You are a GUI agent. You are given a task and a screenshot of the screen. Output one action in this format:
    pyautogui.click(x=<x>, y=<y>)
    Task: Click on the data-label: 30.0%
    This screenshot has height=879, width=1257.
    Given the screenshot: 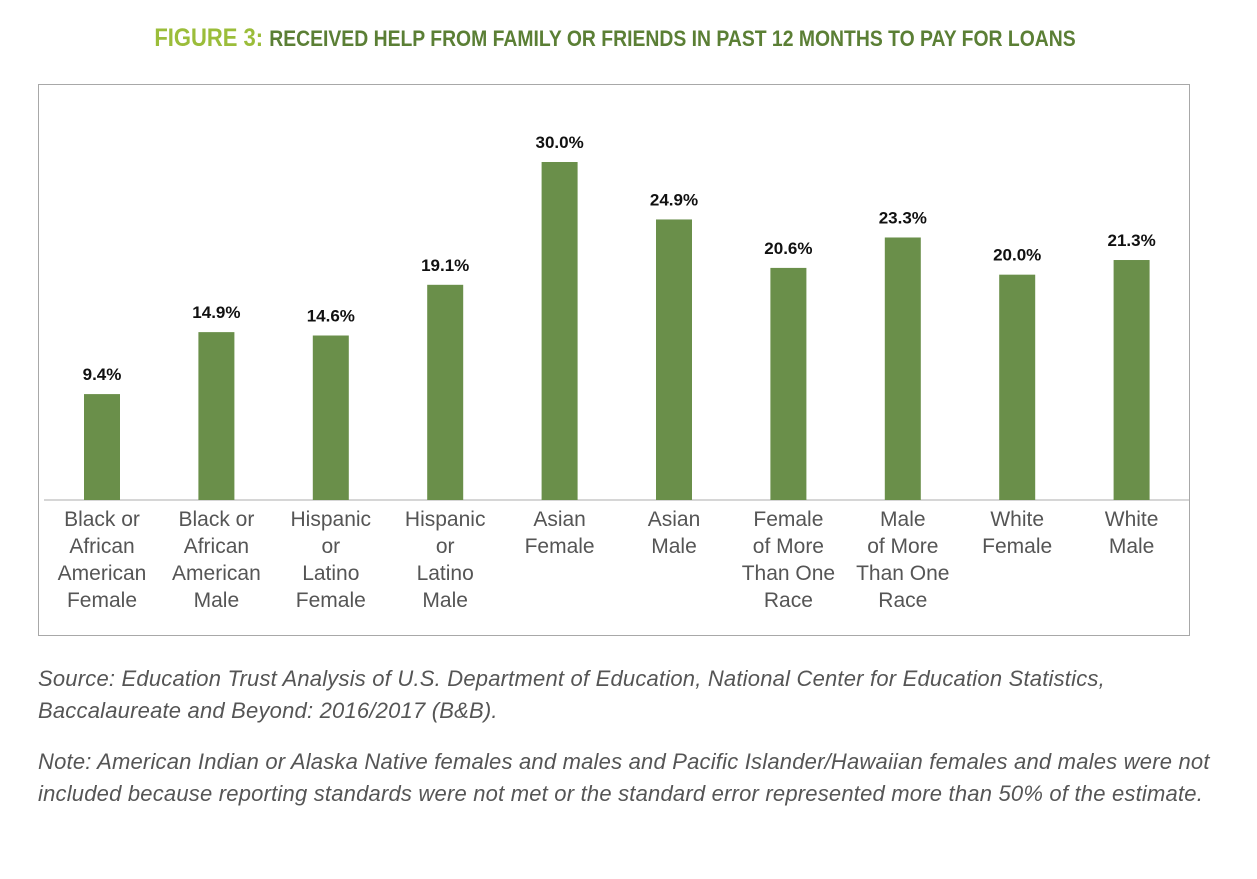 What is the action you would take?
    pyautogui.click(x=559, y=142)
    